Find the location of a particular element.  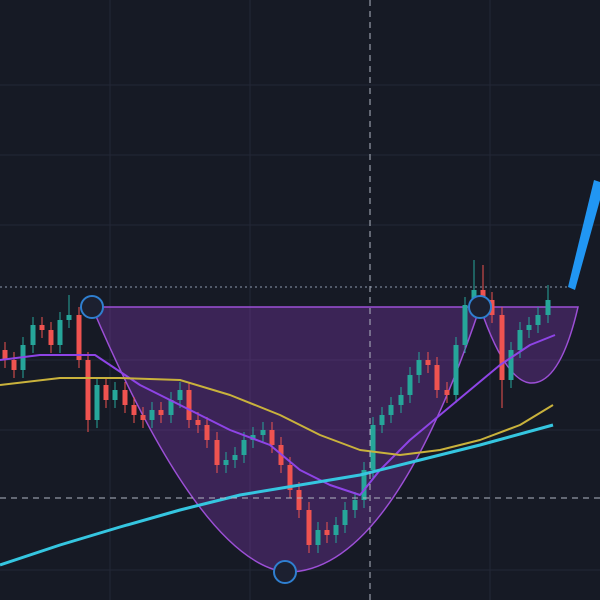

moving-average is located at coordinates (277, 416).